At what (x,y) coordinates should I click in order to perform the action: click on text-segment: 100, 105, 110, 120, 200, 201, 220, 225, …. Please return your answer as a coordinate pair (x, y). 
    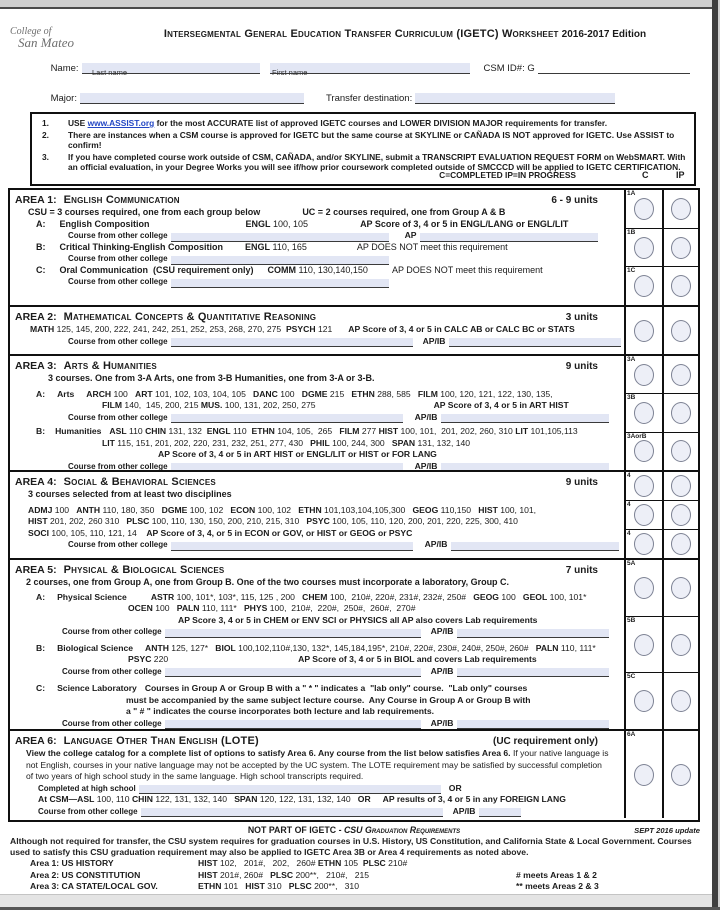
    Looking at the image, I should click on (423, 521).